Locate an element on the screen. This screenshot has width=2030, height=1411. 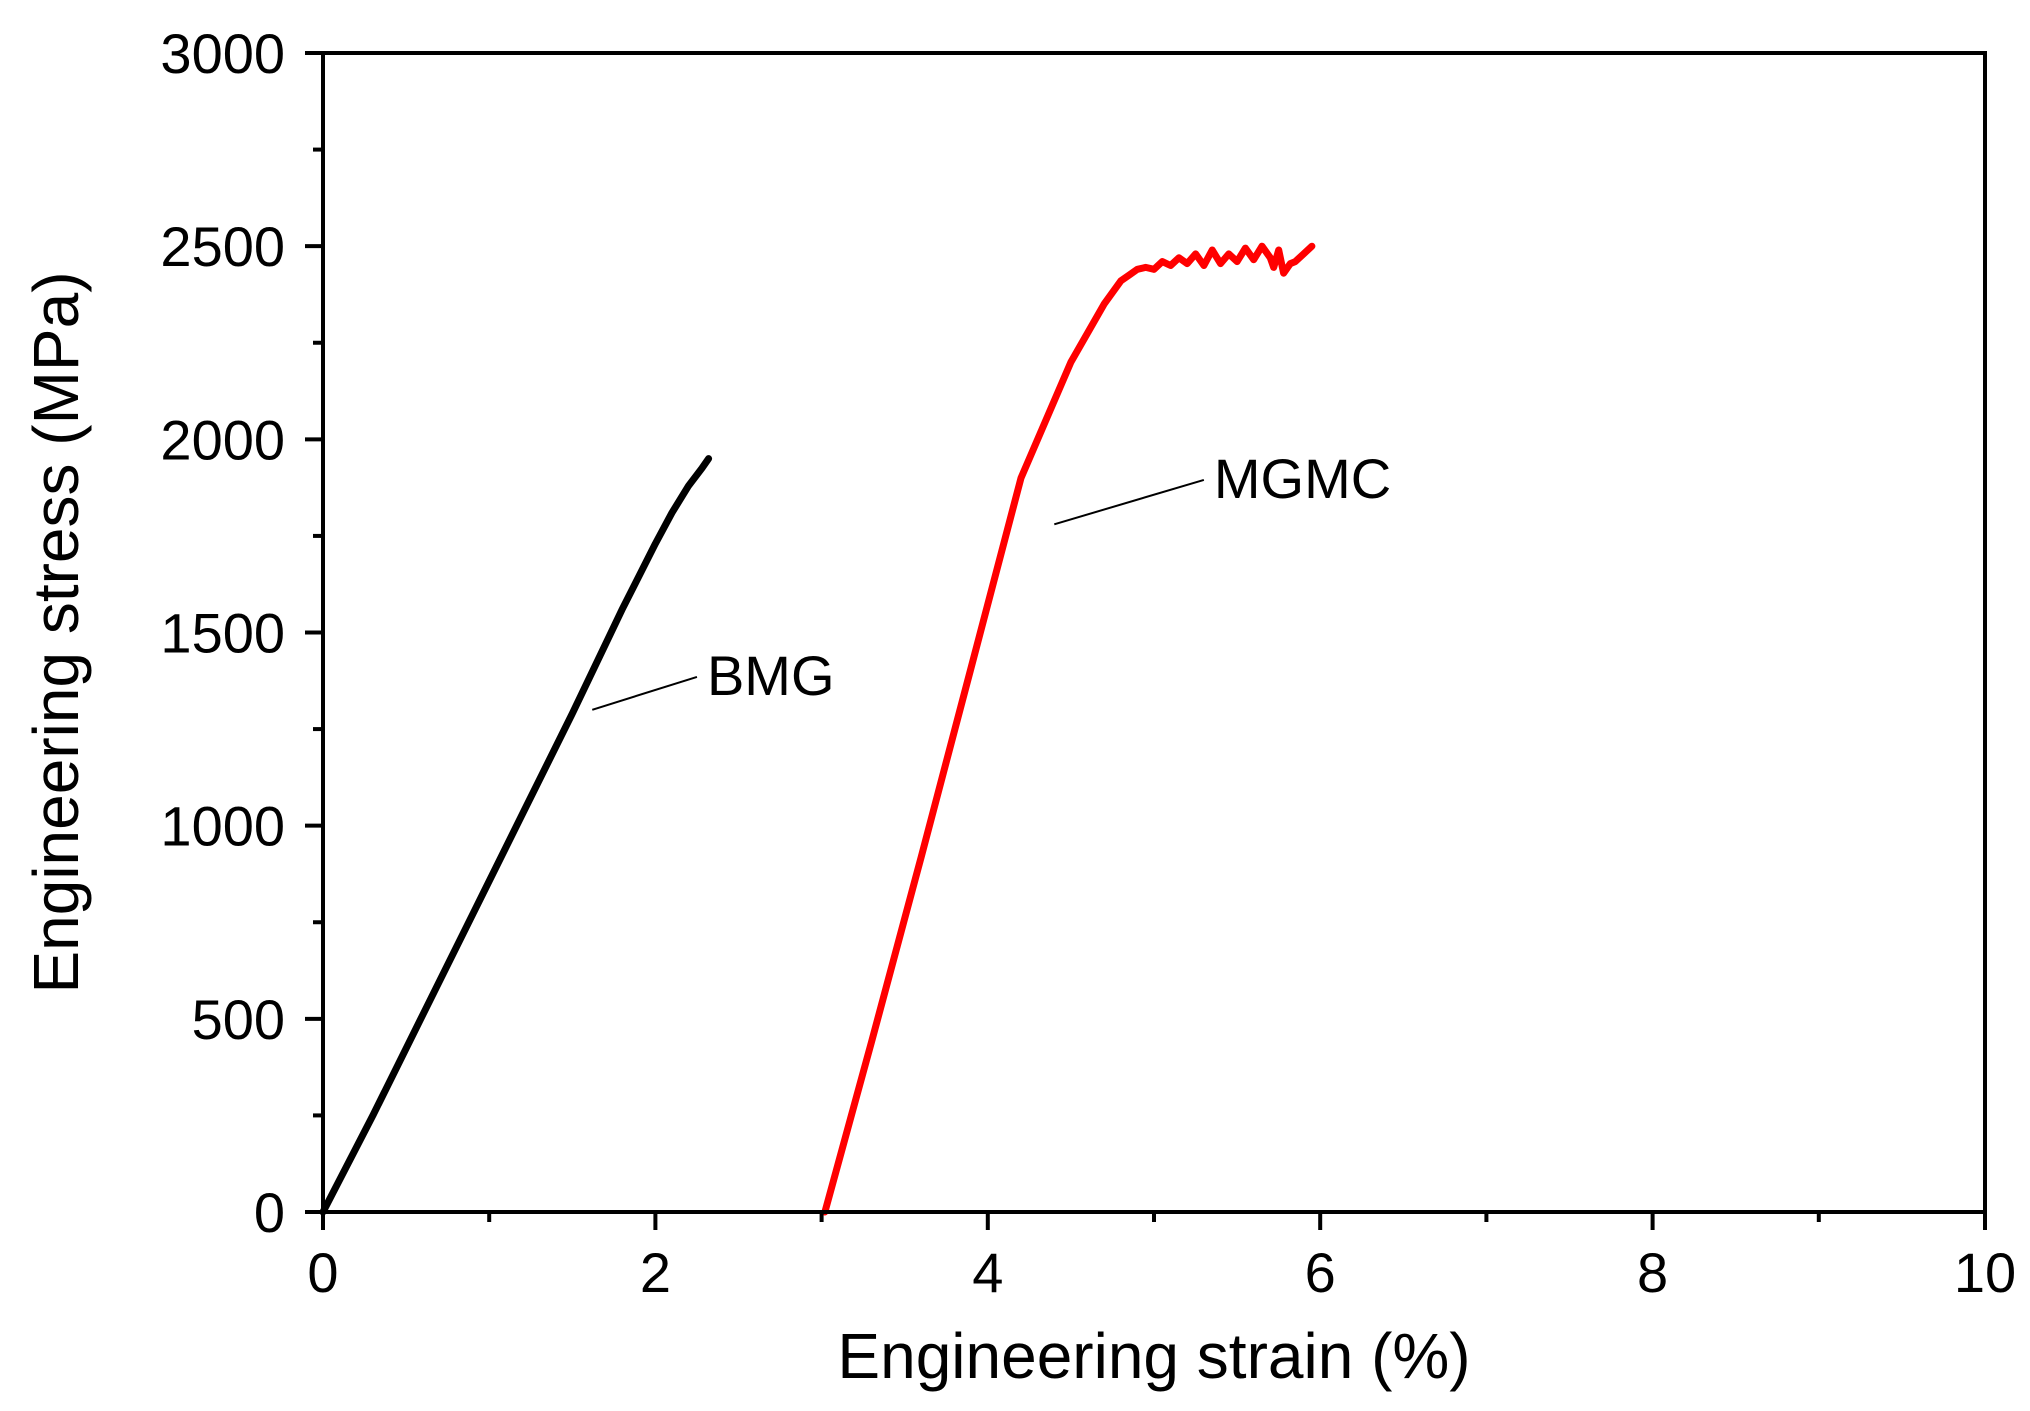
x-tick-label: 10 is located at coordinates (1985, 1272).